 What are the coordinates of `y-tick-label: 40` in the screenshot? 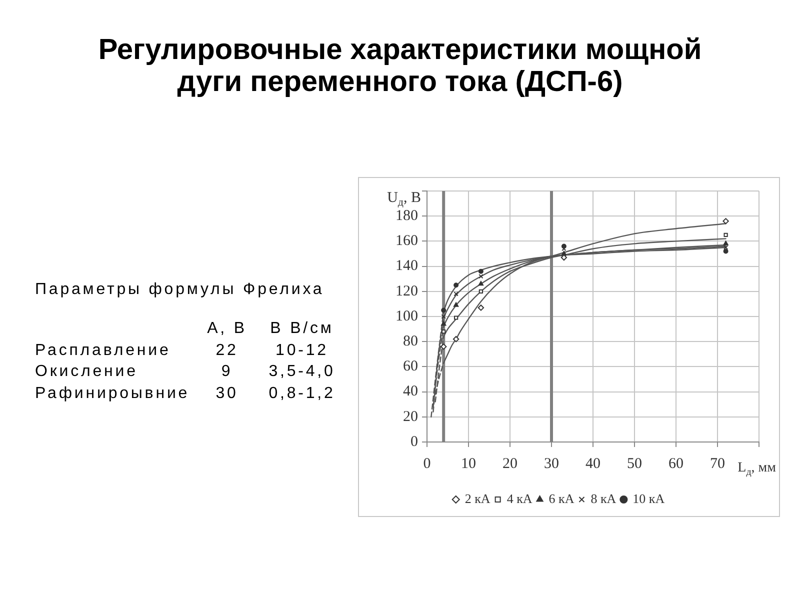 It's located at (410, 392).